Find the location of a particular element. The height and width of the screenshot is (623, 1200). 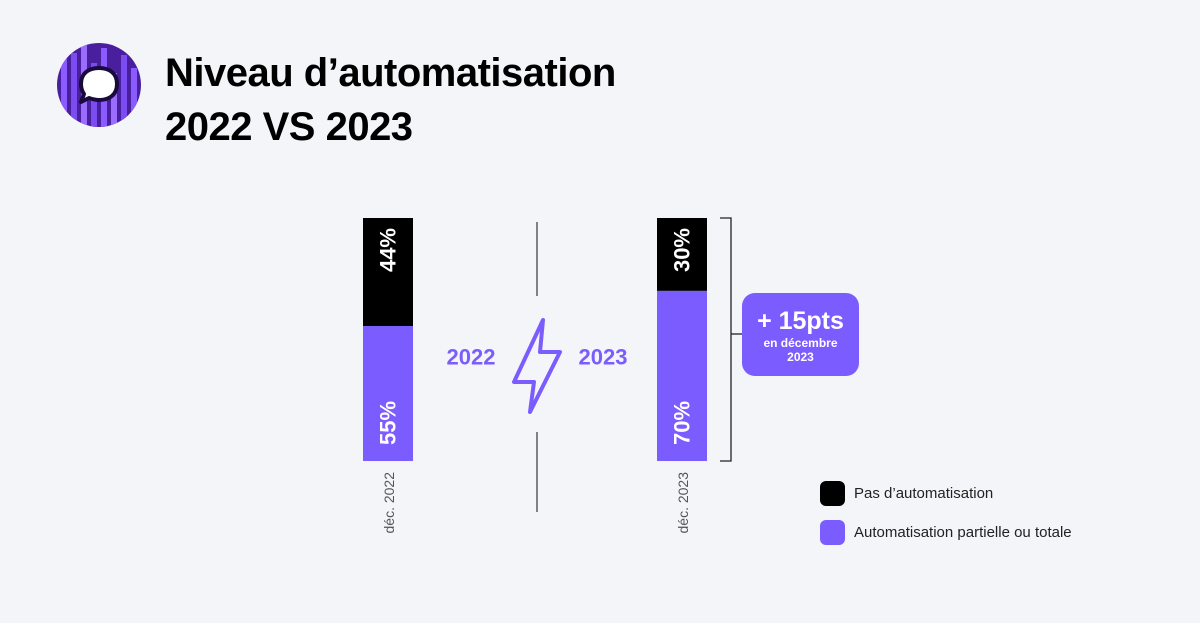

lightning-icon is located at coordinates (537, 366).